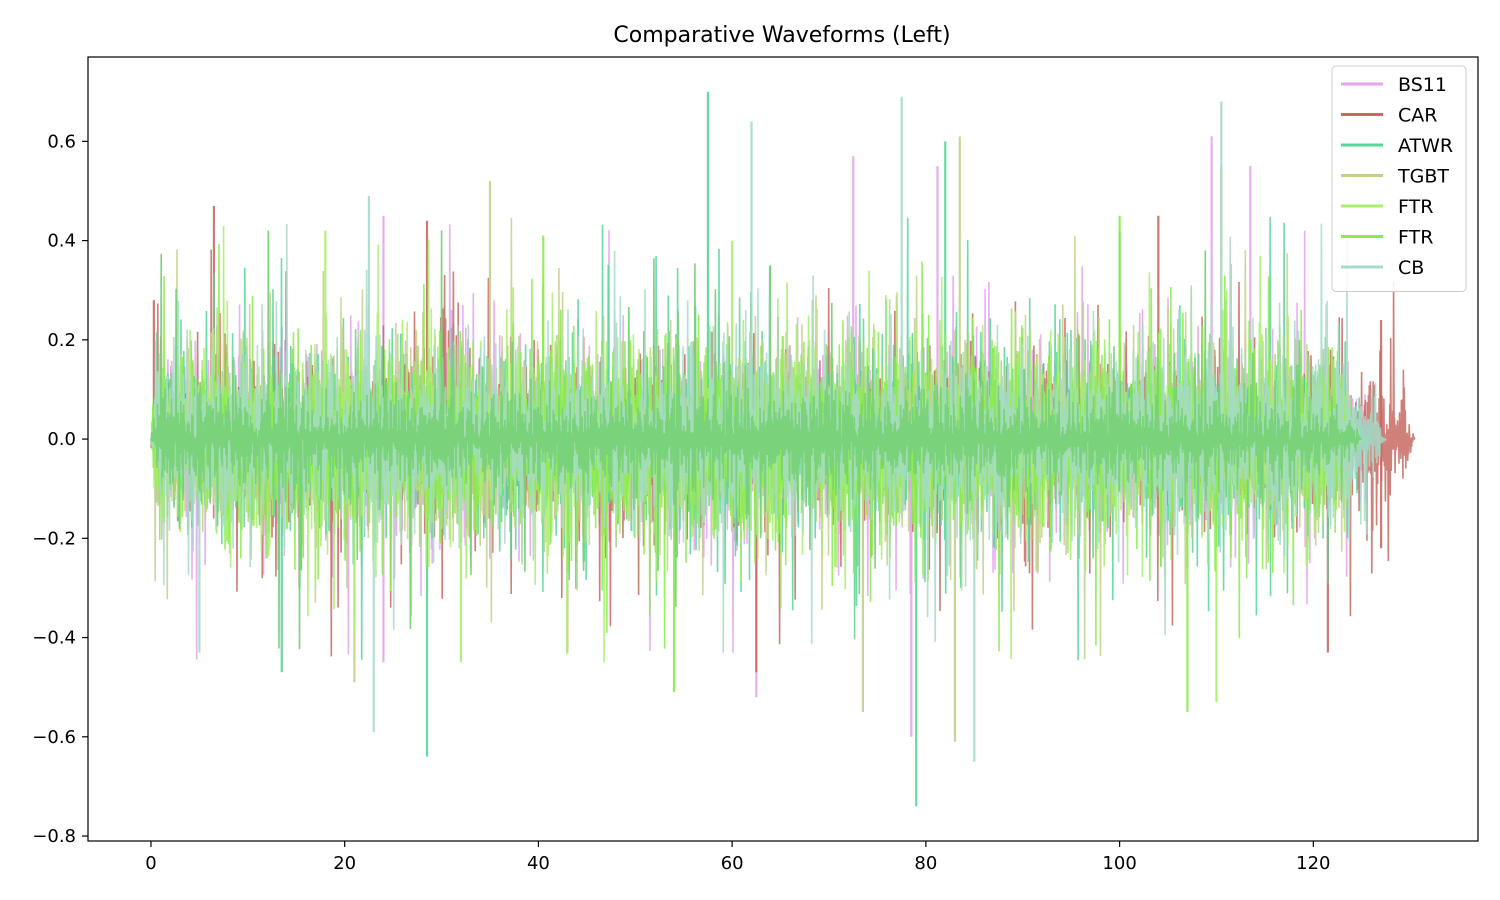  Describe the element at coordinates (54, 737) in the screenshot. I see `y-tick-label: −0.6` at that location.